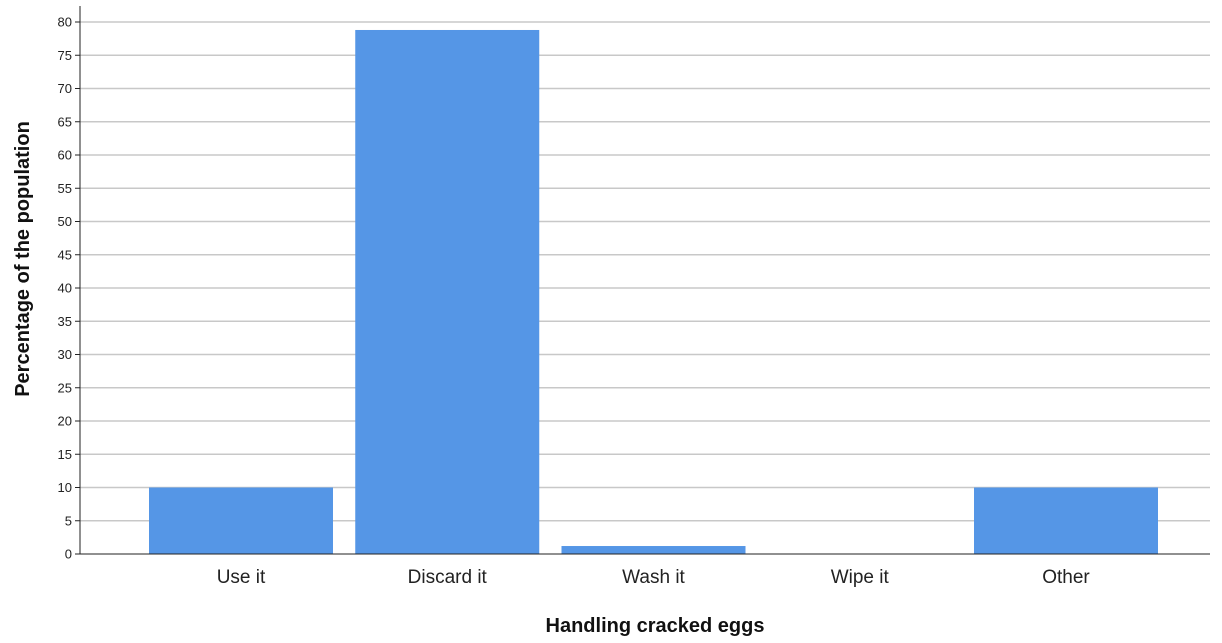  What do you see at coordinates (65, 155) in the screenshot?
I see `y-tick-label: 60` at bounding box center [65, 155].